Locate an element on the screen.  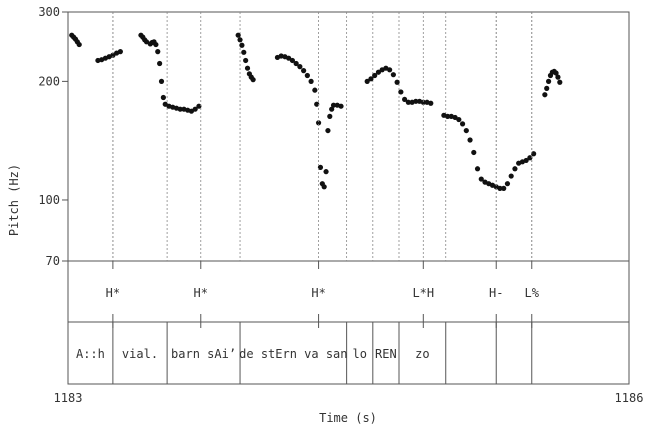
y-tick-label-1: 100 is located at coordinates (49, 200).